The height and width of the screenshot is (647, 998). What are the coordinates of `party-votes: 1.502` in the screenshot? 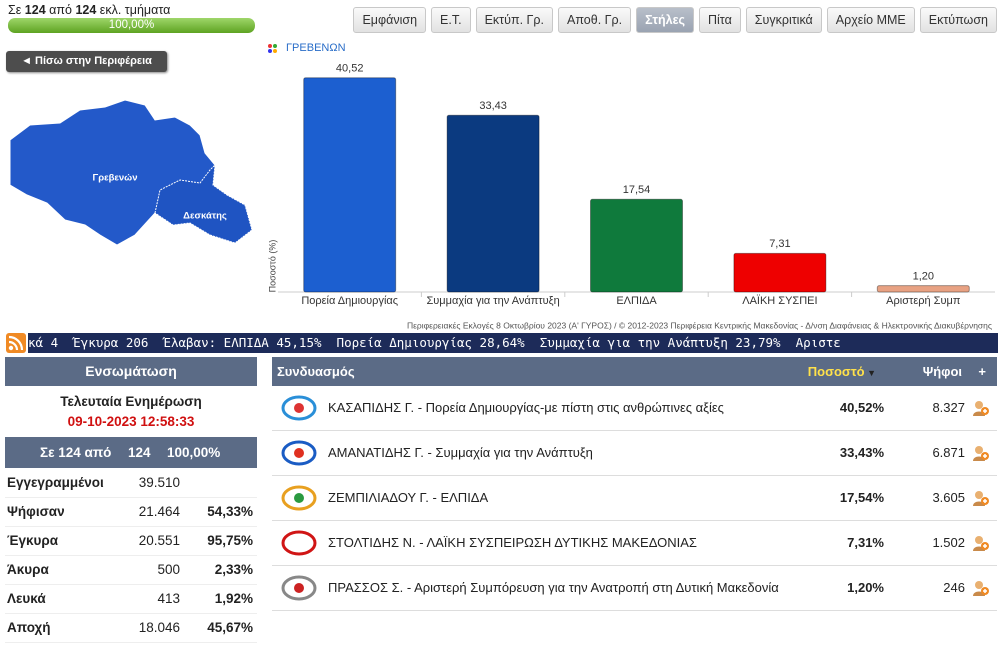 It's located at (948, 542).